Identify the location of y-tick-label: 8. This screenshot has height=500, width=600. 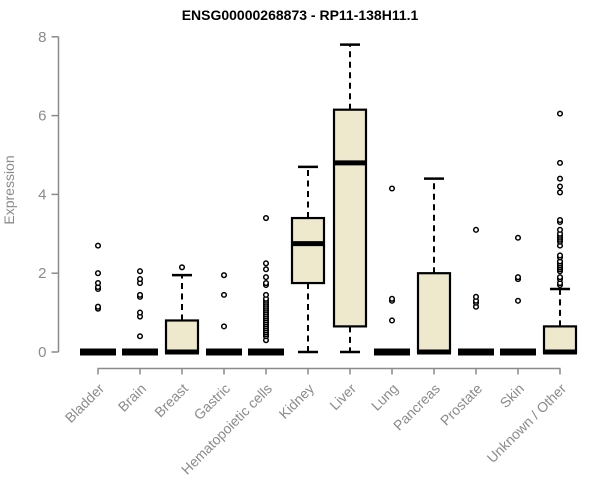
(42, 37).